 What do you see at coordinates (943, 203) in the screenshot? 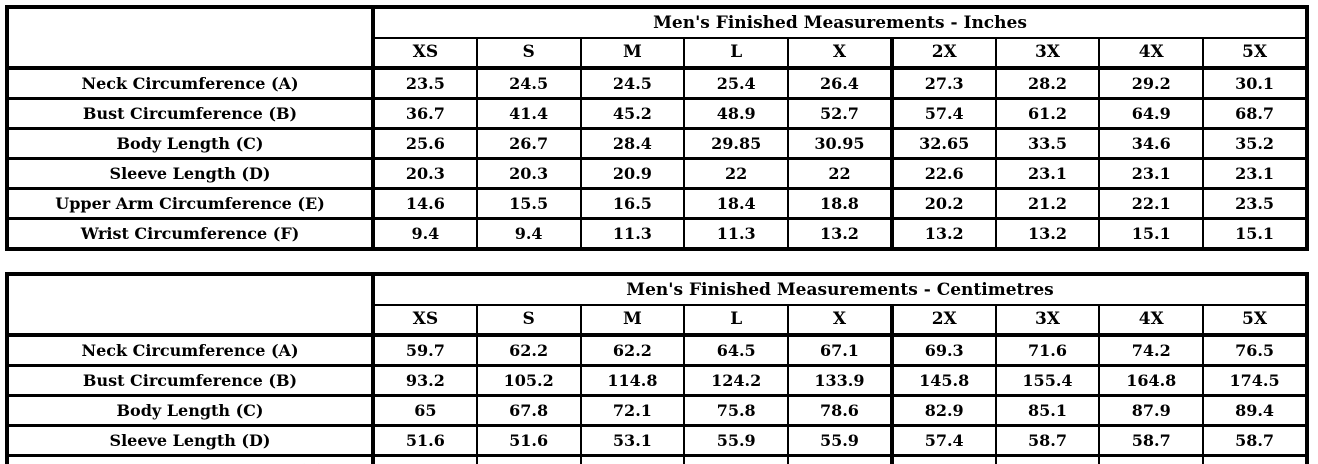
I see `cell-value: 20.2` at bounding box center [943, 203].